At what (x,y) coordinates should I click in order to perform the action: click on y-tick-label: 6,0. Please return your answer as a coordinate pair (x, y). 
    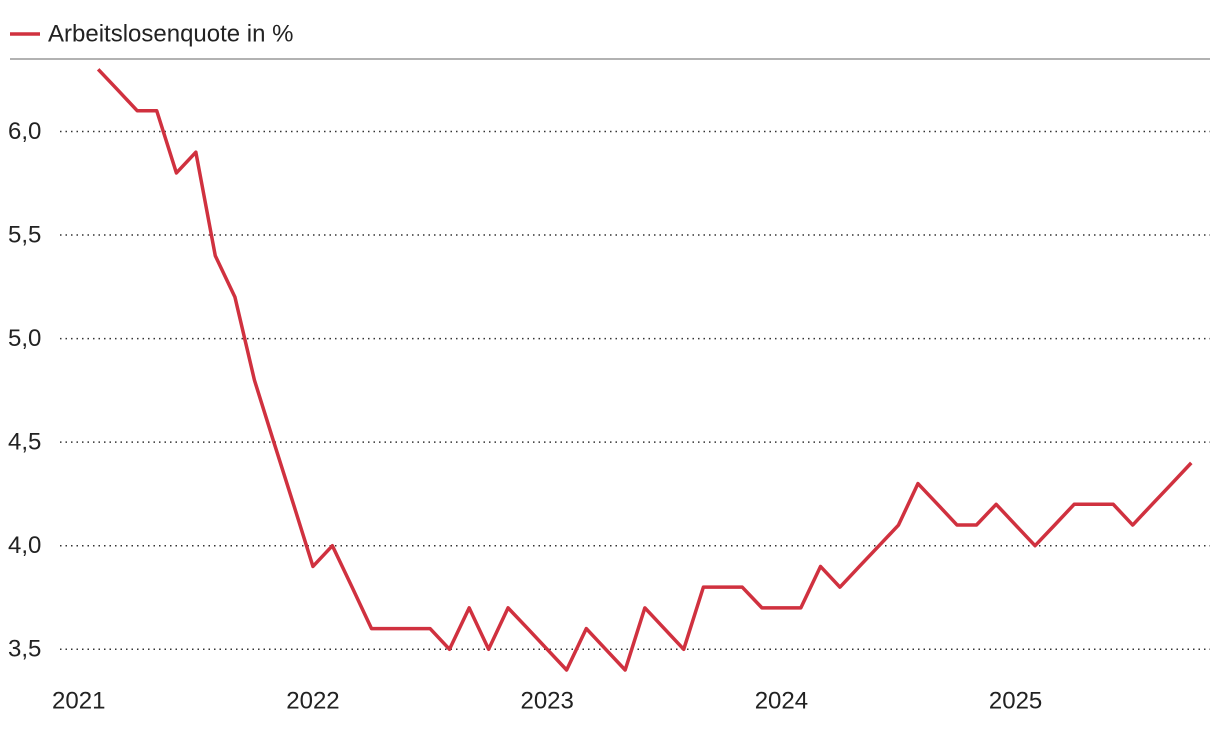
    Looking at the image, I should click on (24, 131).